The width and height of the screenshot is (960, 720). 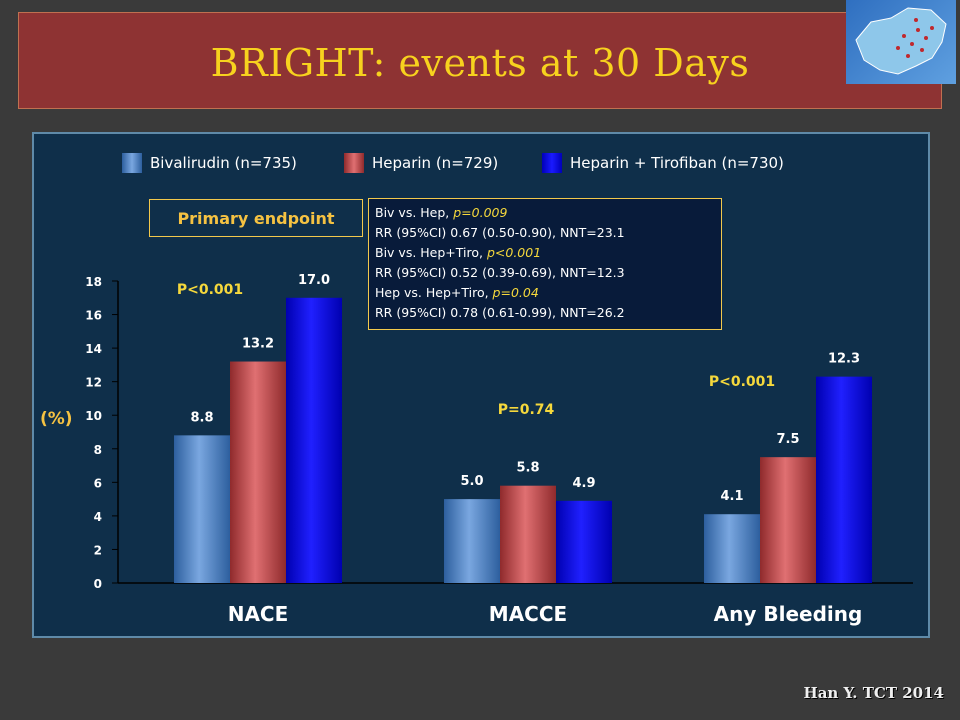 I want to click on primary-endpoint-box: Primary endpoint, so click(x=256, y=218).